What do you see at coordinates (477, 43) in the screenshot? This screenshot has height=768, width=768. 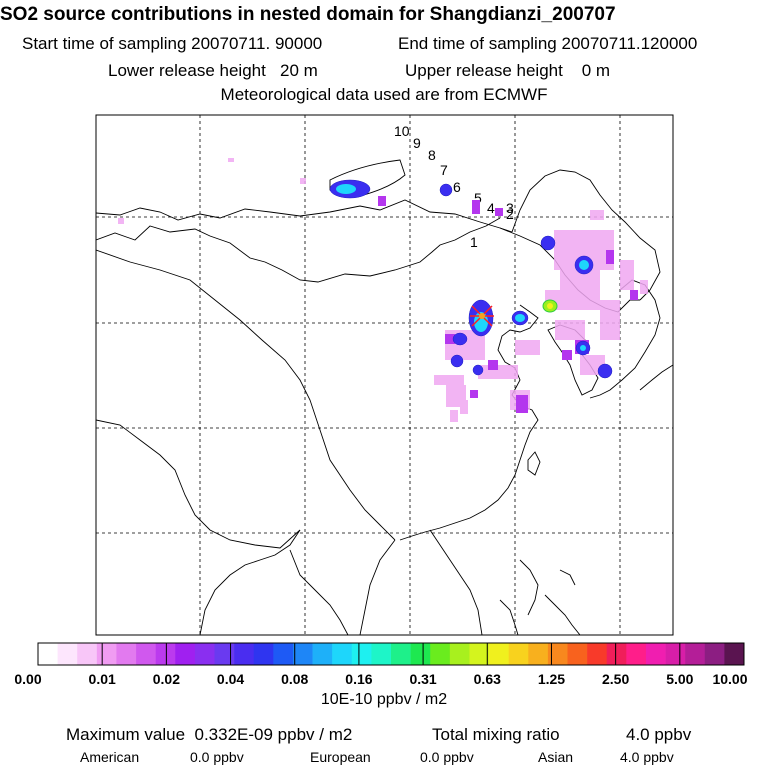 I see `end-time-label: End time of sampling` at bounding box center [477, 43].